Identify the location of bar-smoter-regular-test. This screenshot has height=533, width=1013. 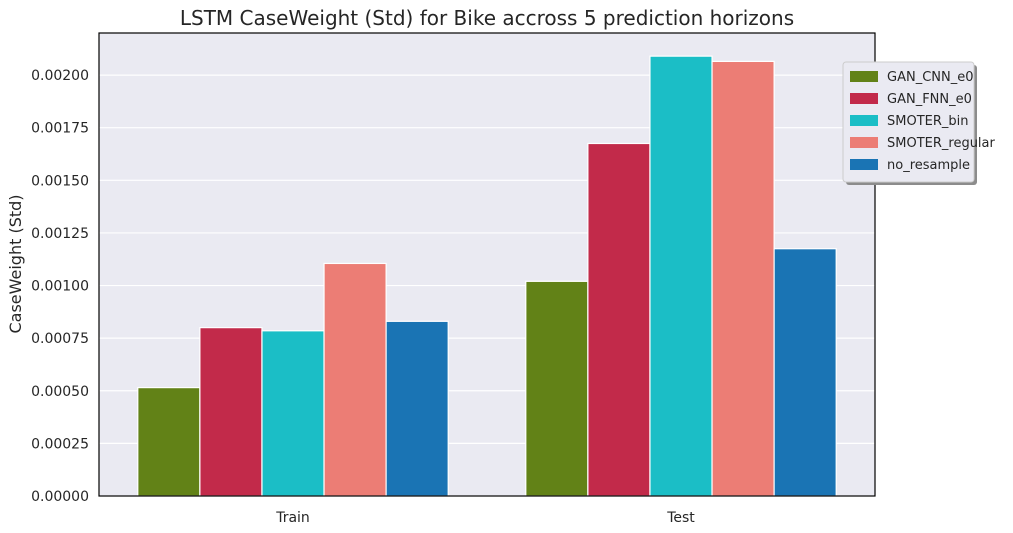
(743, 278).